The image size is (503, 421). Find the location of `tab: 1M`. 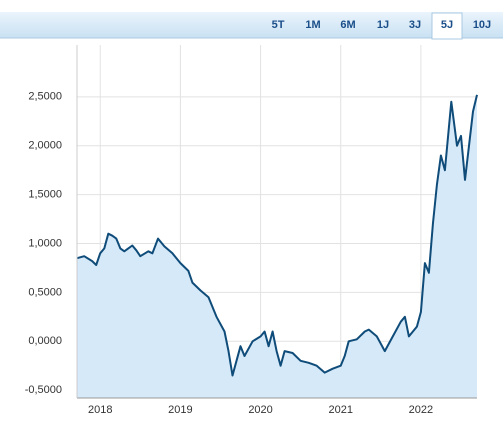

tab: 1M is located at coordinates (312, 25).